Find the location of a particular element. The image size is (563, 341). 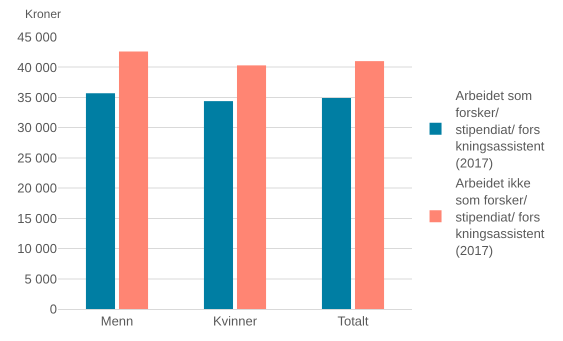

y-tick-label: 5 000 is located at coordinates (40, 278).